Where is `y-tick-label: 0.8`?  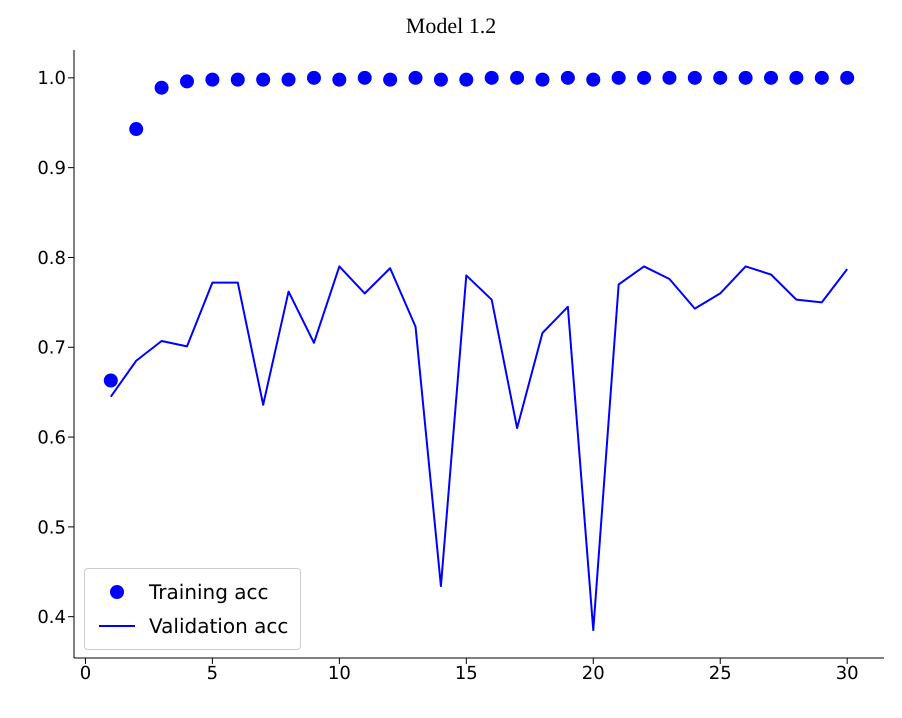
y-tick-label: 0.8 is located at coordinates (51, 258).